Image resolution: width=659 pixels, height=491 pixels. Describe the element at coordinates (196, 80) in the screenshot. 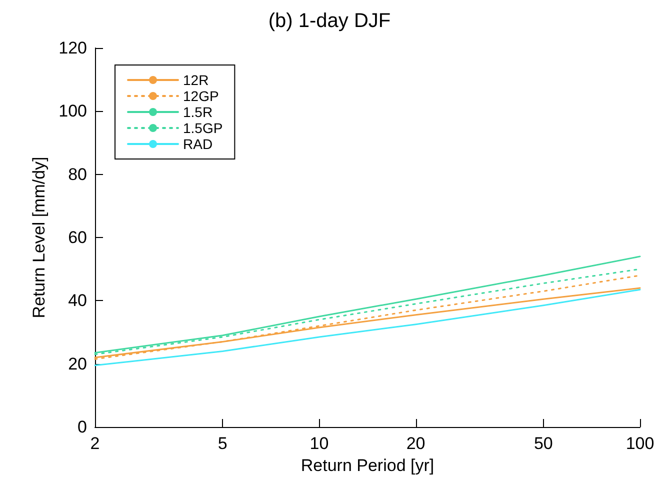

I see `legend-label: 12R` at that location.